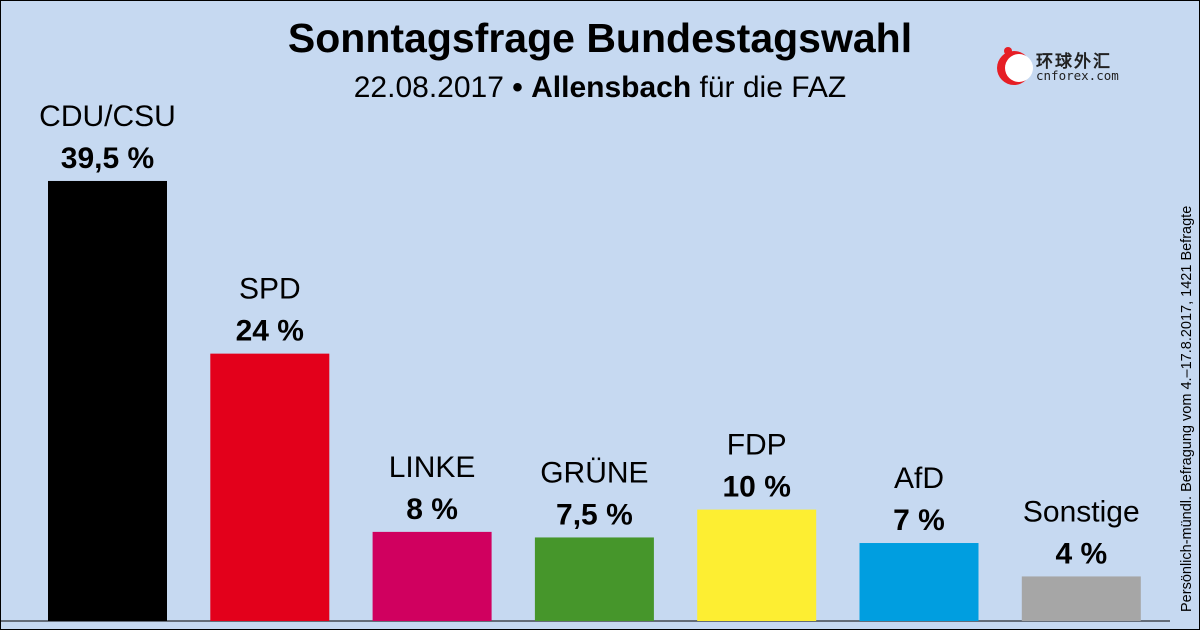  What do you see at coordinates (919, 478) in the screenshot?
I see `category-label-5: AfD` at bounding box center [919, 478].